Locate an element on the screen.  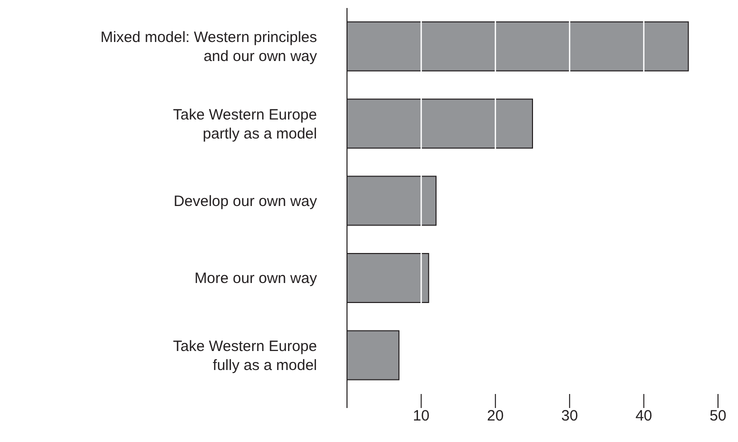
y-tick-label: Take Western Europe fully as a model is located at coordinates (245, 355).